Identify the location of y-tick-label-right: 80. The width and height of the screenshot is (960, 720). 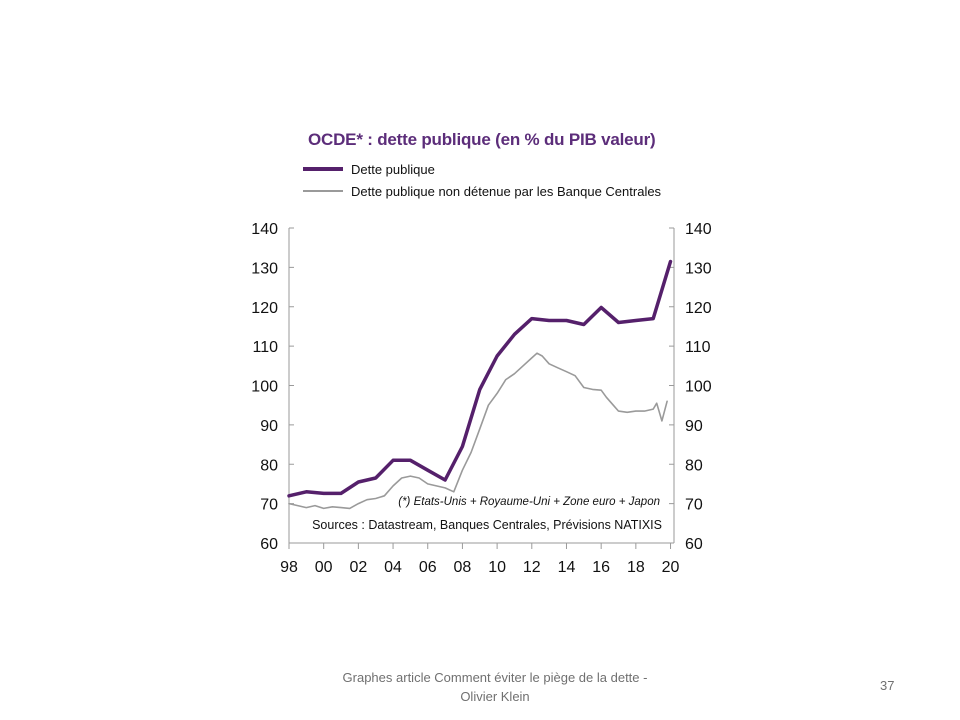
(694, 465).